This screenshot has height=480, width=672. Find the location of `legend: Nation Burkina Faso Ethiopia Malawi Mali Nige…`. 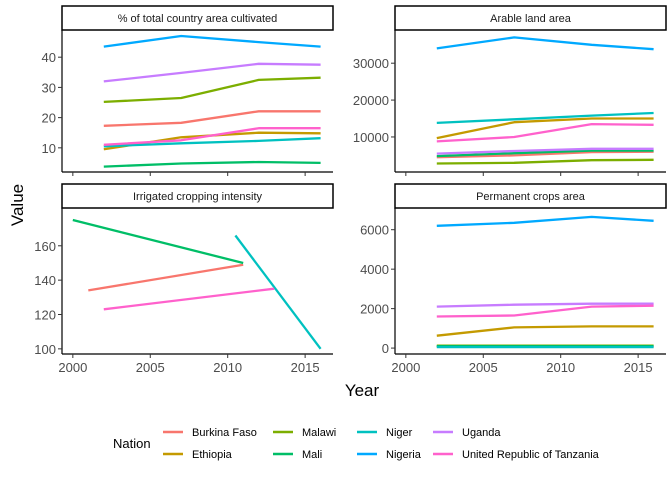

legend: Nation Burkina Faso Ethiopia Malawi Mali Nige… is located at coordinates (356, 444).